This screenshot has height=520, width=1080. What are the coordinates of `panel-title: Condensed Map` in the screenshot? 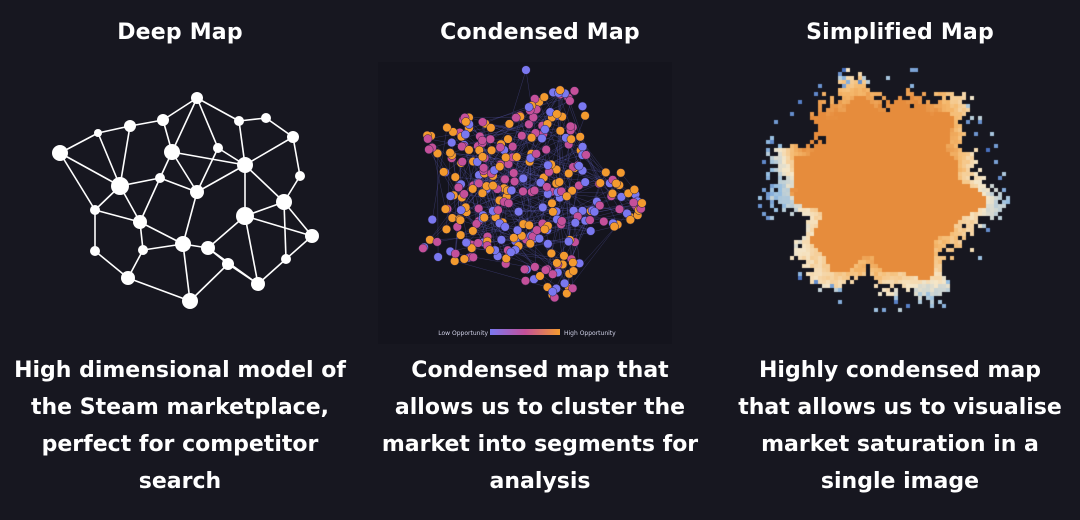 It's located at (540, 32).